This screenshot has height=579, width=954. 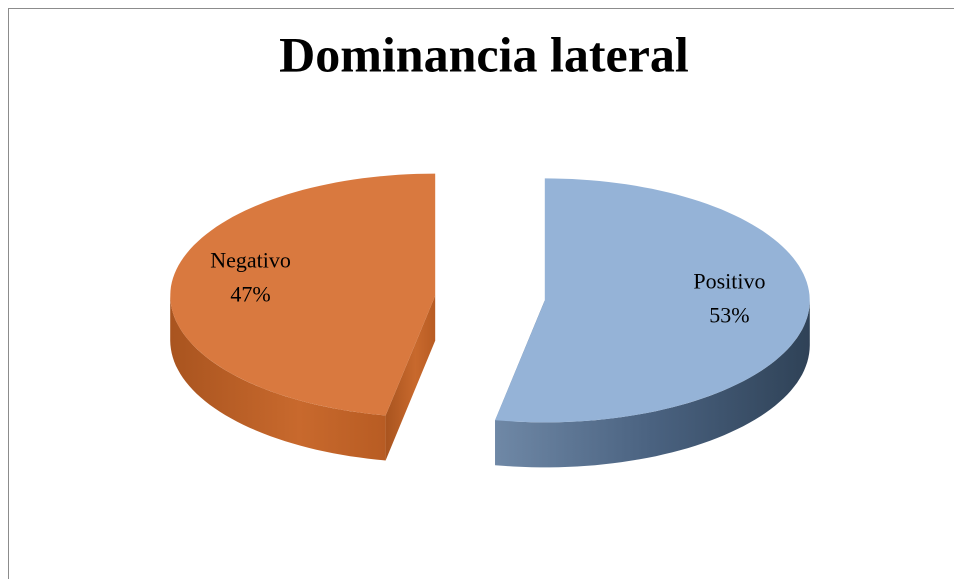 I want to click on slice-value-label: 53%, so click(x=729, y=314).